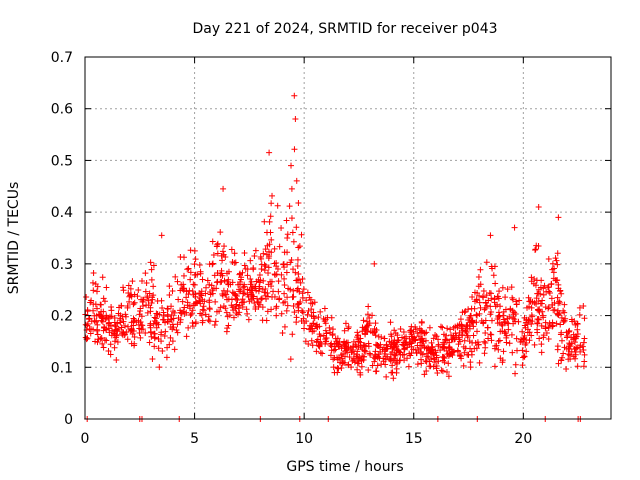 The image size is (640, 480). What do you see at coordinates (62, 161) in the screenshot?
I see `y-tick-label: 0.5` at bounding box center [62, 161].